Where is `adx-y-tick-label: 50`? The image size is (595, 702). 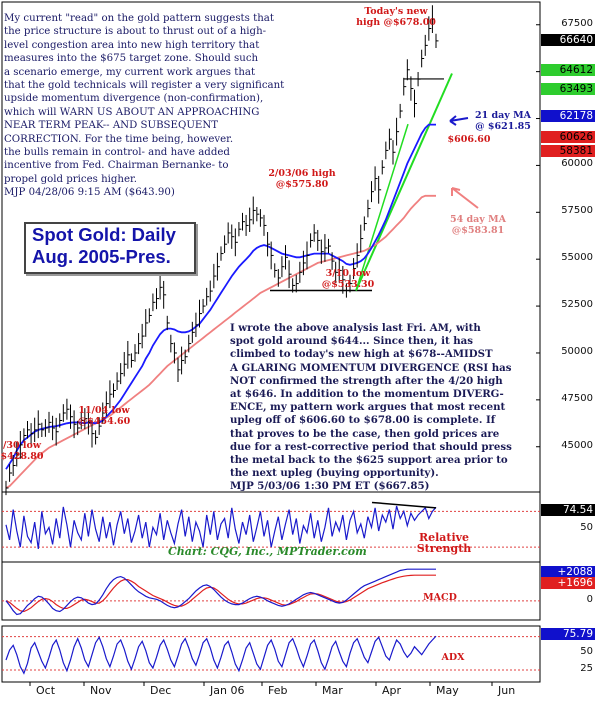 adx-y-tick-label: 50 is located at coordinates (586, 652).